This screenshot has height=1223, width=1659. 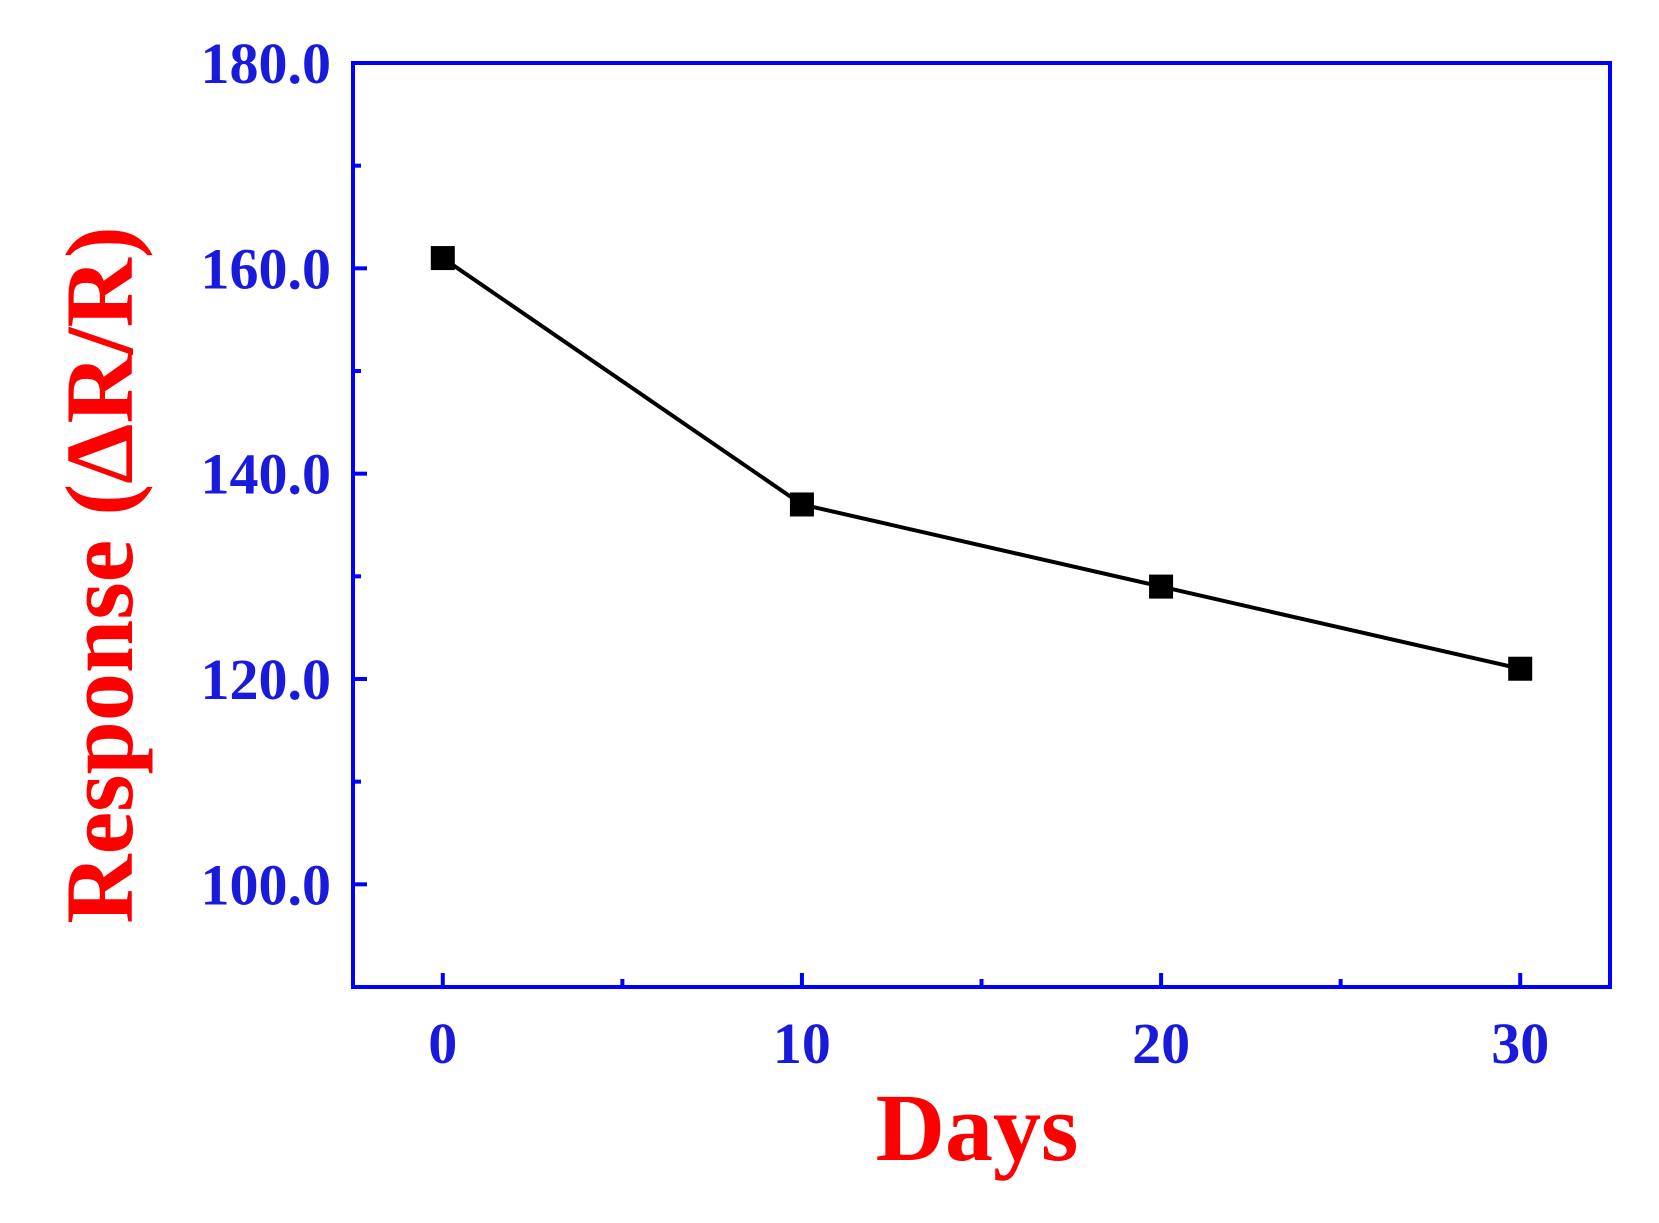 What do you see at coordinates (266, 884) in the screenshot?
I see `y-tick-label: 100.0` at bounding box center [266, 884].